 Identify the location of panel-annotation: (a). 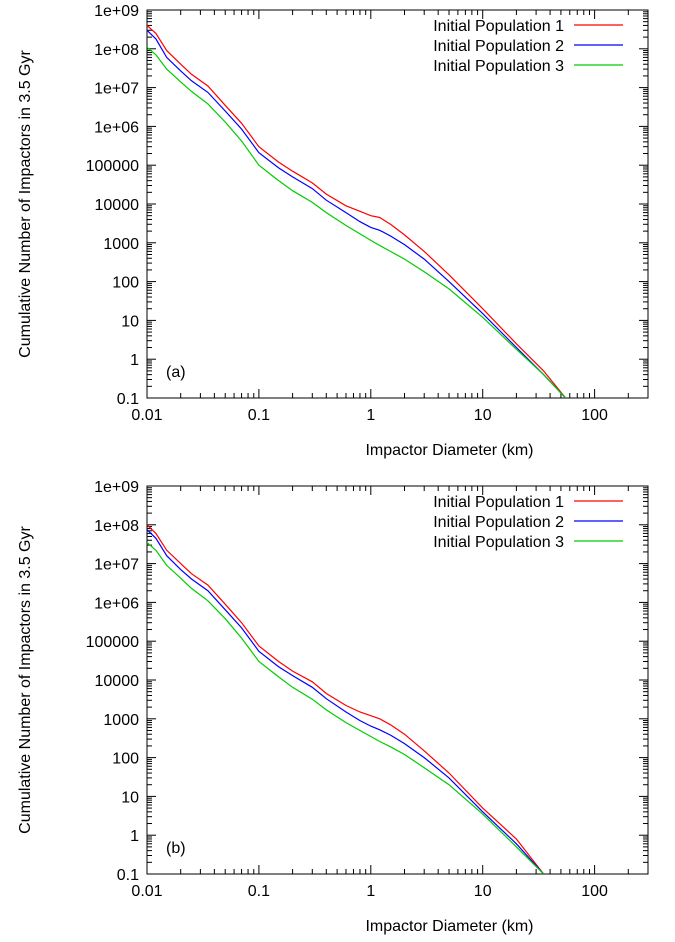
(176, 372).